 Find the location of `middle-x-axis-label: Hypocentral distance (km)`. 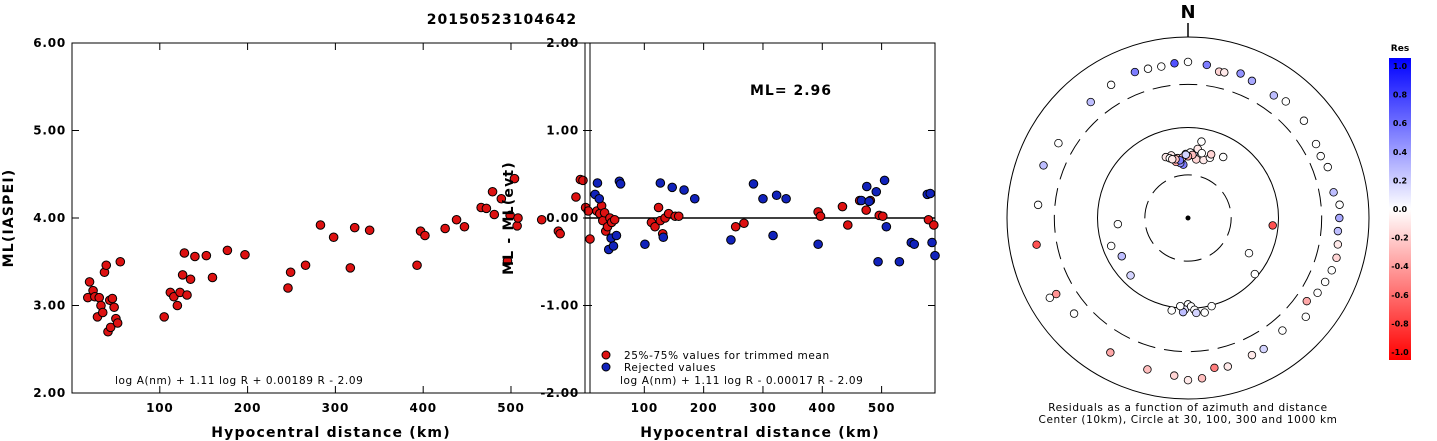

middle-x-axis-label: Hypocentral distance (km) is located at coordinates (760, 433).